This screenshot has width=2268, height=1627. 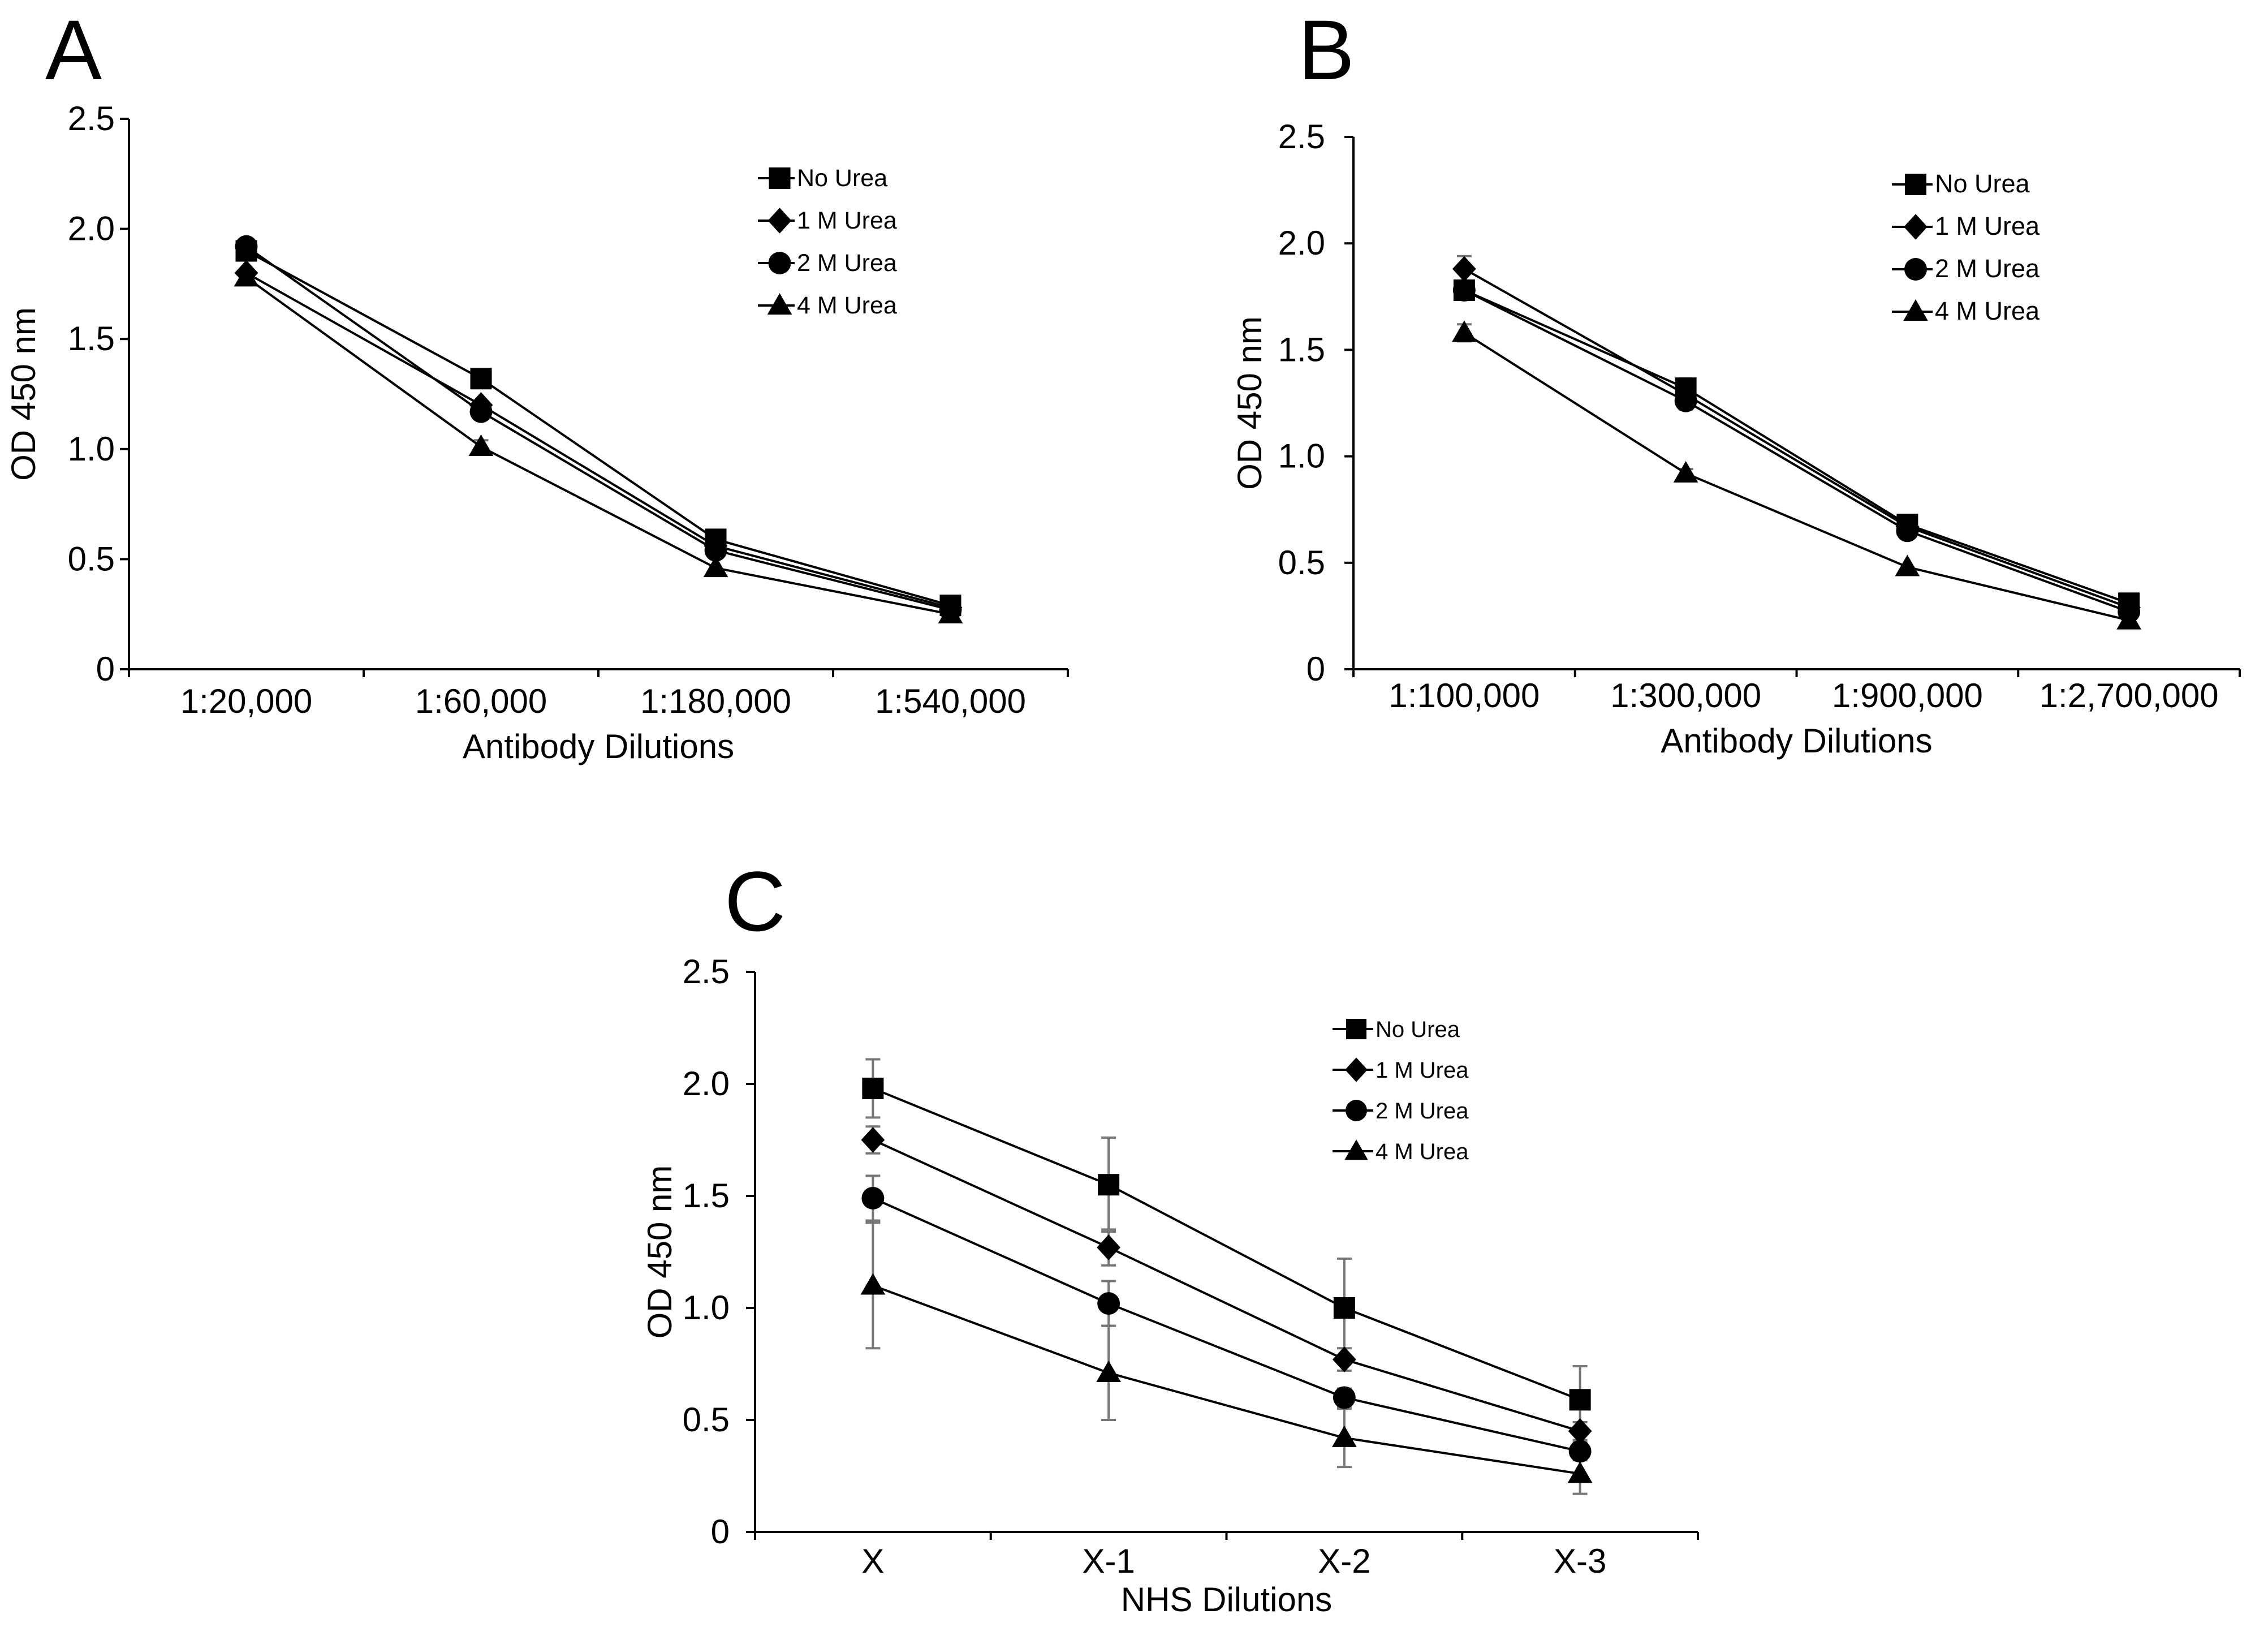 I want to click on panel-label-c: C, so click(x=755, y=901).